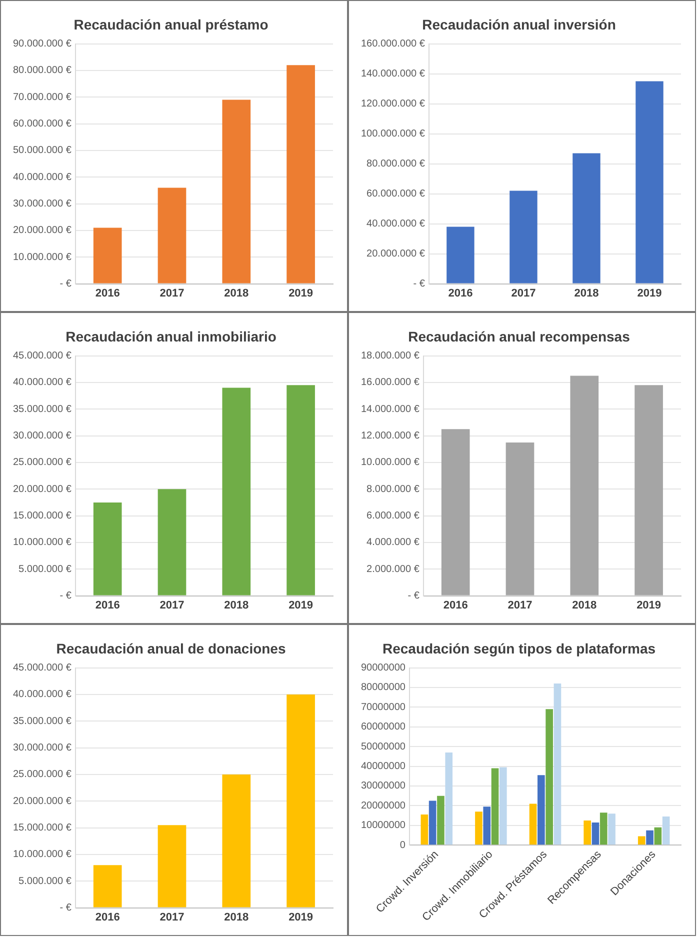  What do you see at coordinates (393, 44) in the screenshot?
I see `y-tick-label: 160.000.000 €` at bounding box center [393, 44].